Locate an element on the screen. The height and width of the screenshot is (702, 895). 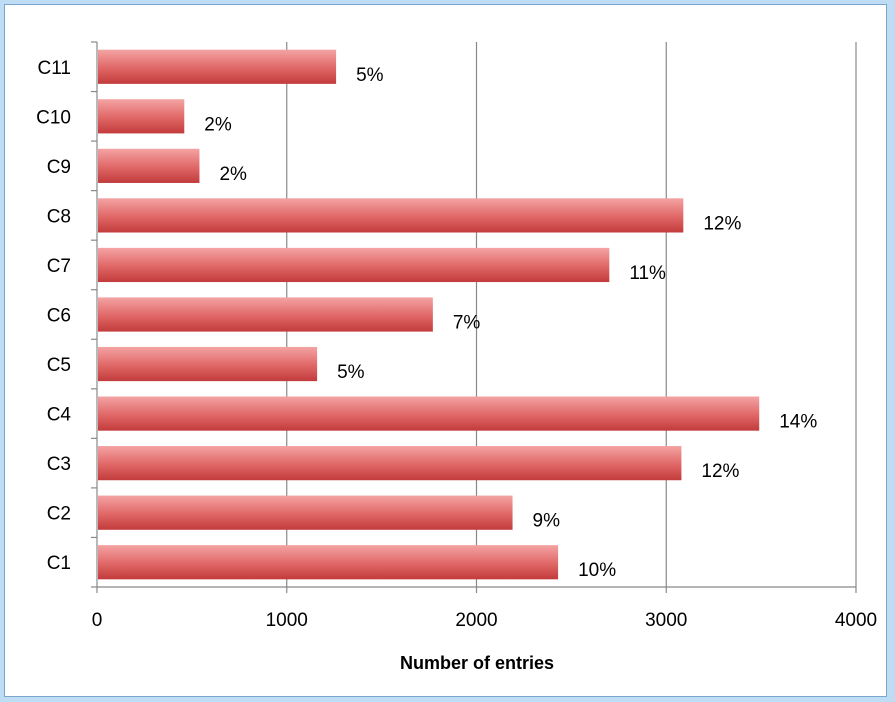
data-label-c2: 9% is located at coordinates (547, 521).